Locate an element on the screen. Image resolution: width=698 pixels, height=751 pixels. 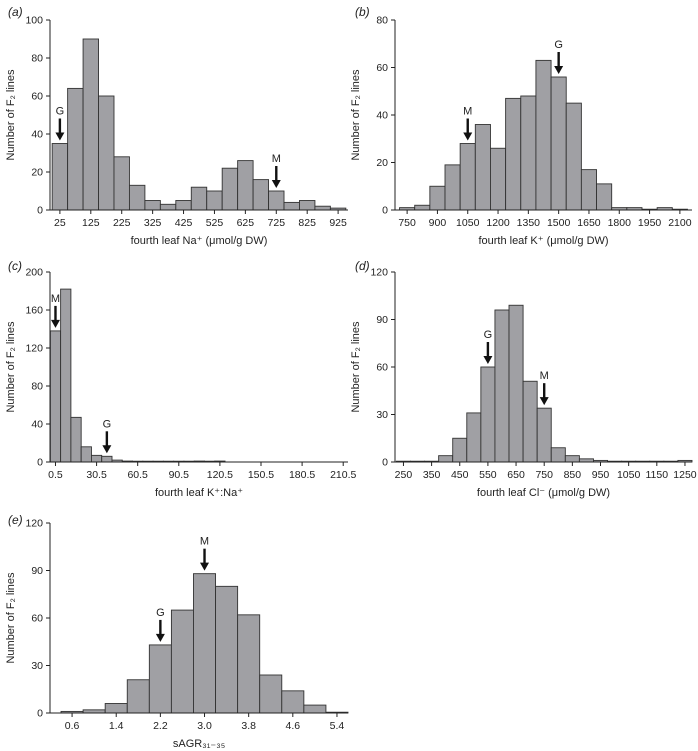
x-tick-label: 250 is located at coordinates (404, 475).